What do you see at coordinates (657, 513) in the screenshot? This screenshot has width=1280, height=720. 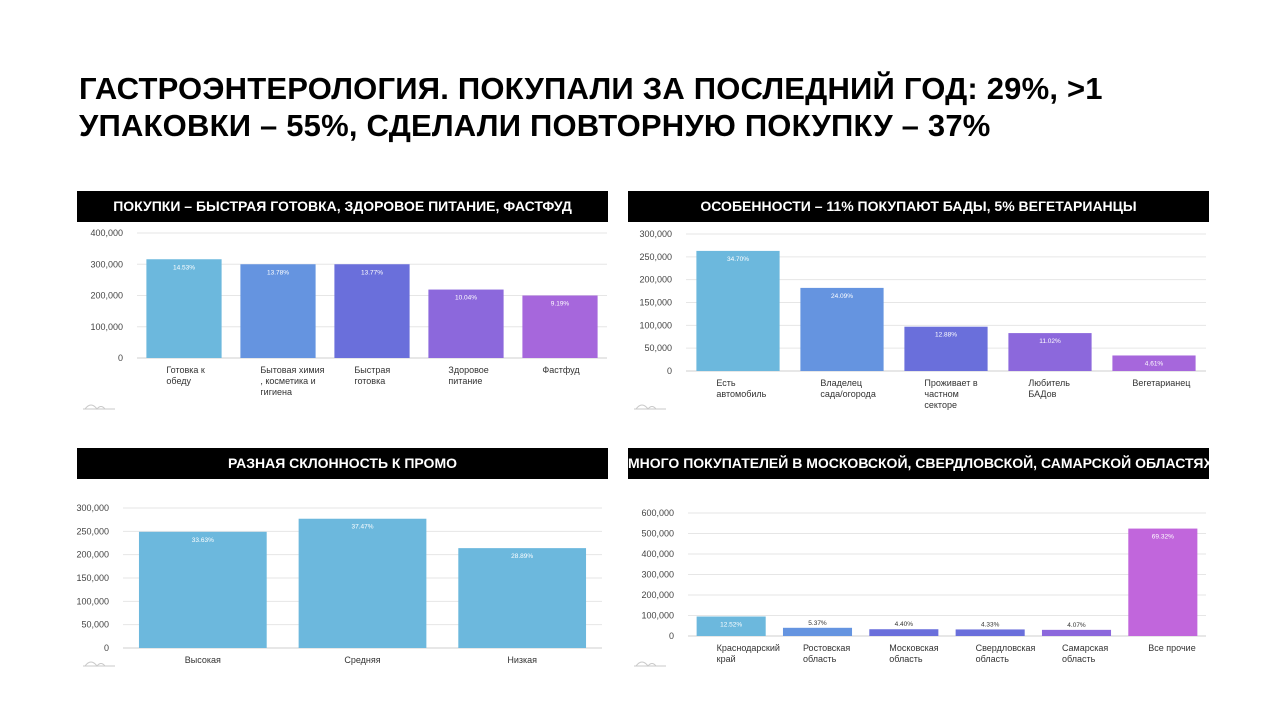 I see `y-tick-label: 600,000` at bounding box center [657, 513].